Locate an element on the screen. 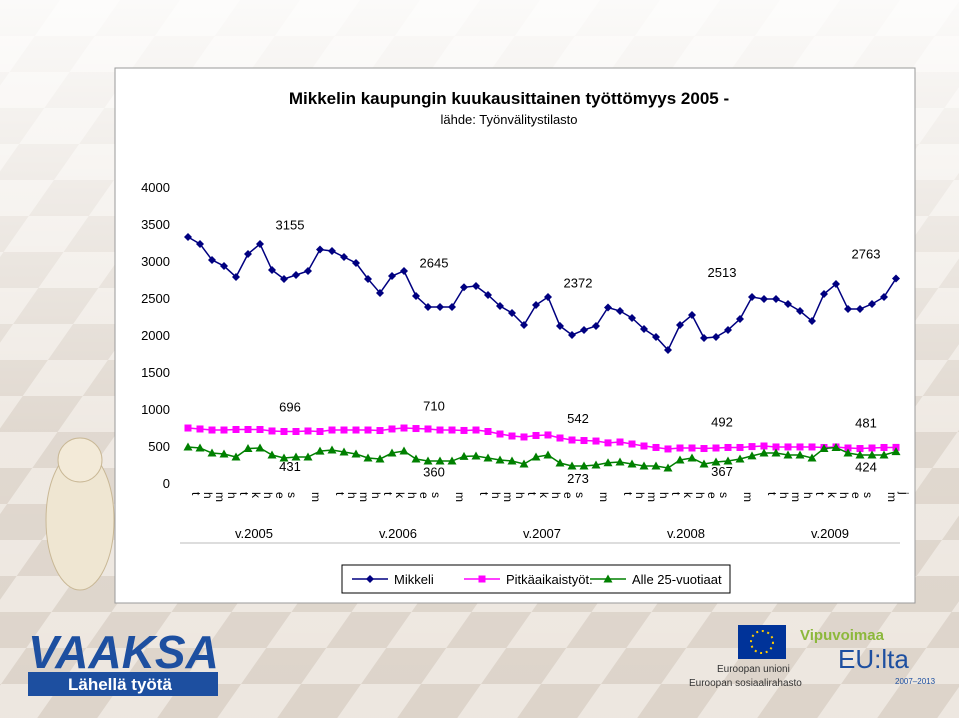 The image size is (959, 723). y-tick-label: 3500 is located at coordinates (155, 224).